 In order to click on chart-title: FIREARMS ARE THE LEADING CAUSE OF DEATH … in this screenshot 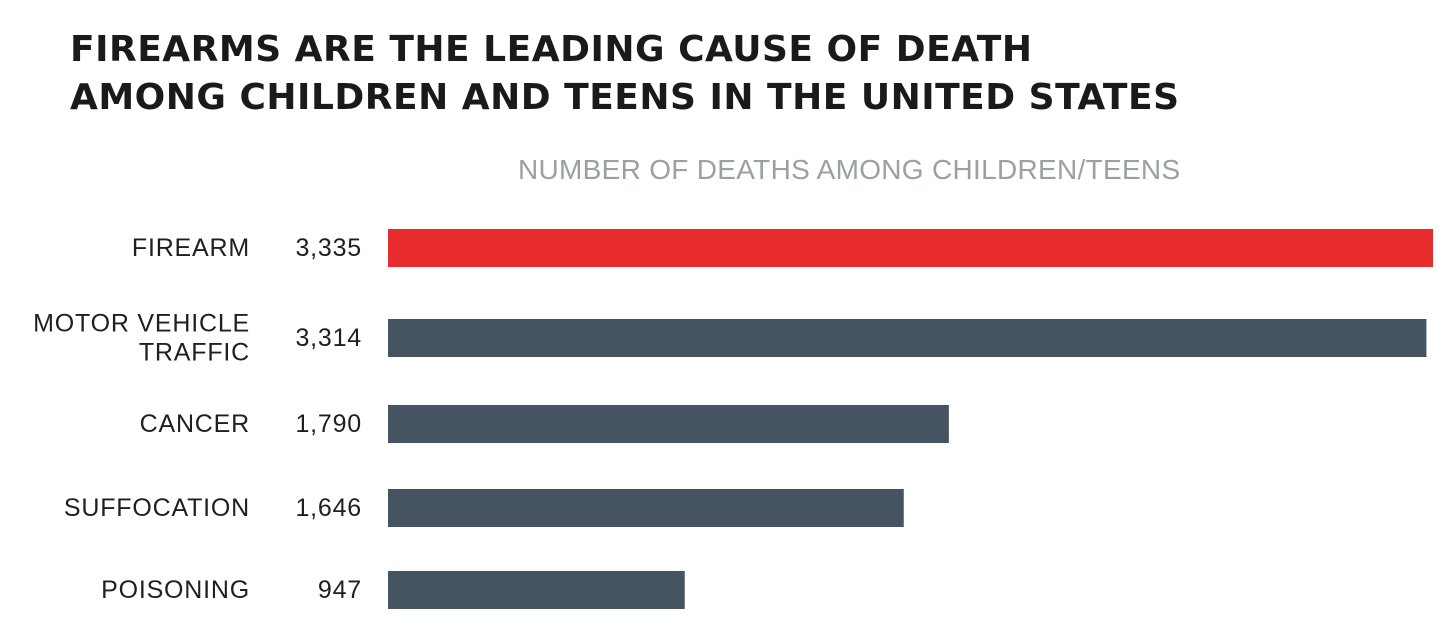, I will do `click(625, 74)`.